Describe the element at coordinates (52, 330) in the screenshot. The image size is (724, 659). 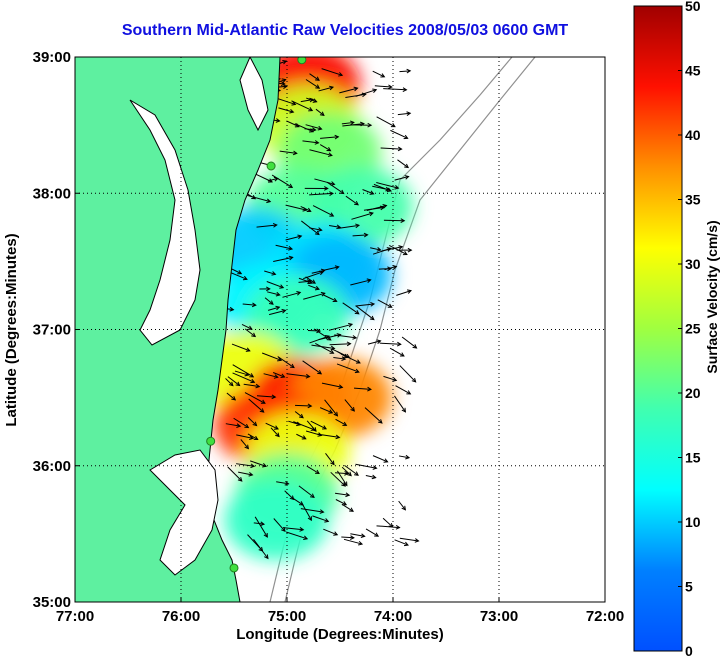
I see `y-tick-label: 37:00` at that location.